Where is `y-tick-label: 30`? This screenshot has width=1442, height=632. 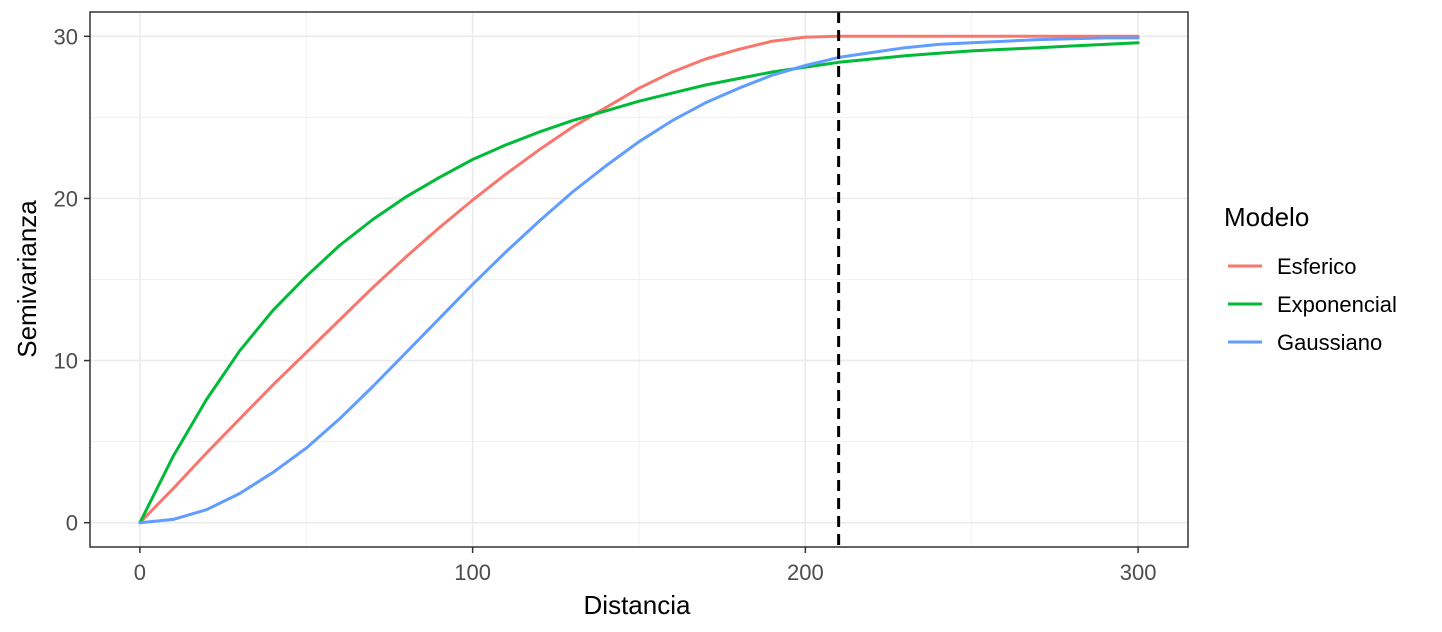
y-tick-label: 30 is located at coordinates (66, 36).